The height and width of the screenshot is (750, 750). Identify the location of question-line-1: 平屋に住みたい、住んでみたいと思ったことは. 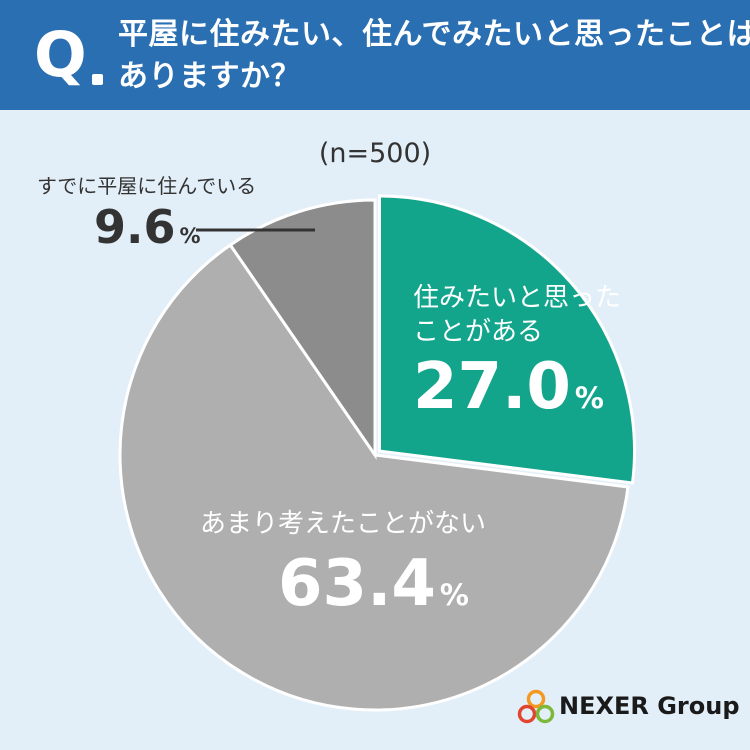
(434, 34).